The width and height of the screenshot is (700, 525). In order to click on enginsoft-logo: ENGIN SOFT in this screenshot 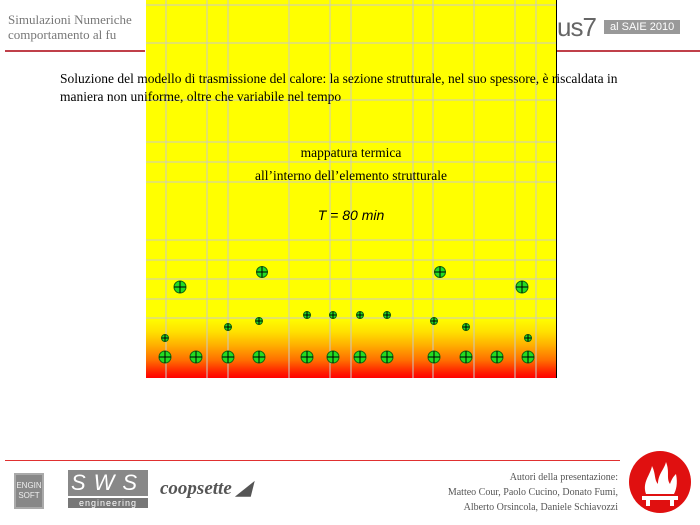, I will do `click(29, 491)`.